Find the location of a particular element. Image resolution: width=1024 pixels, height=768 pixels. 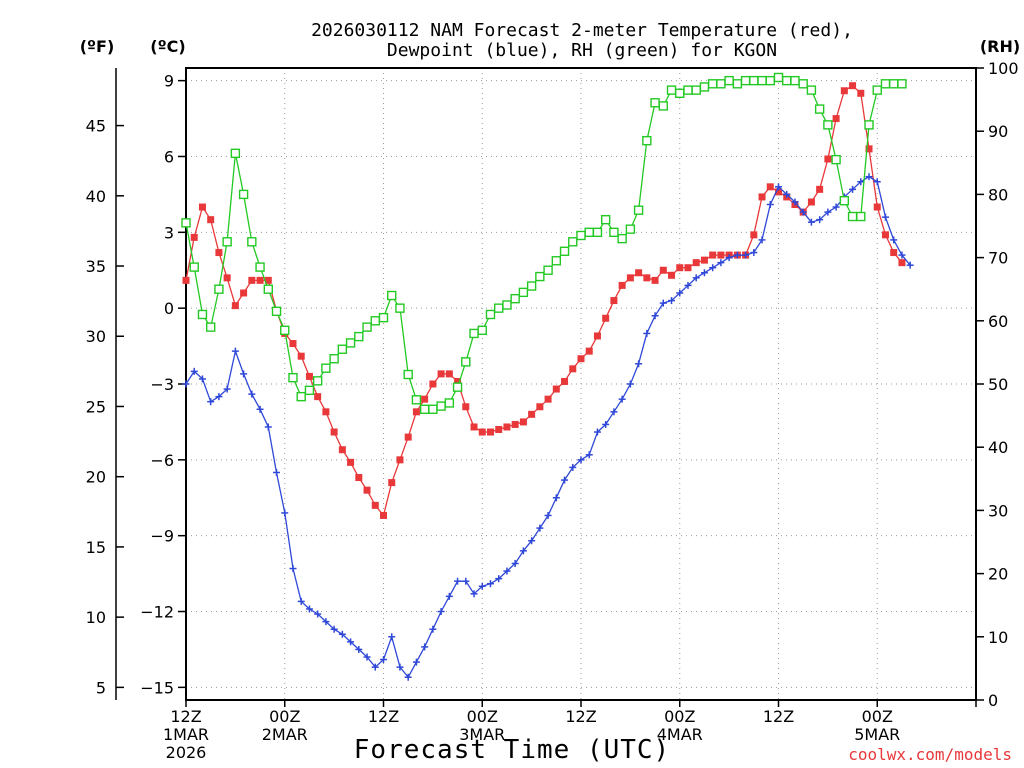

rh-tick-label: 70 is located at coordinates (998, 258).